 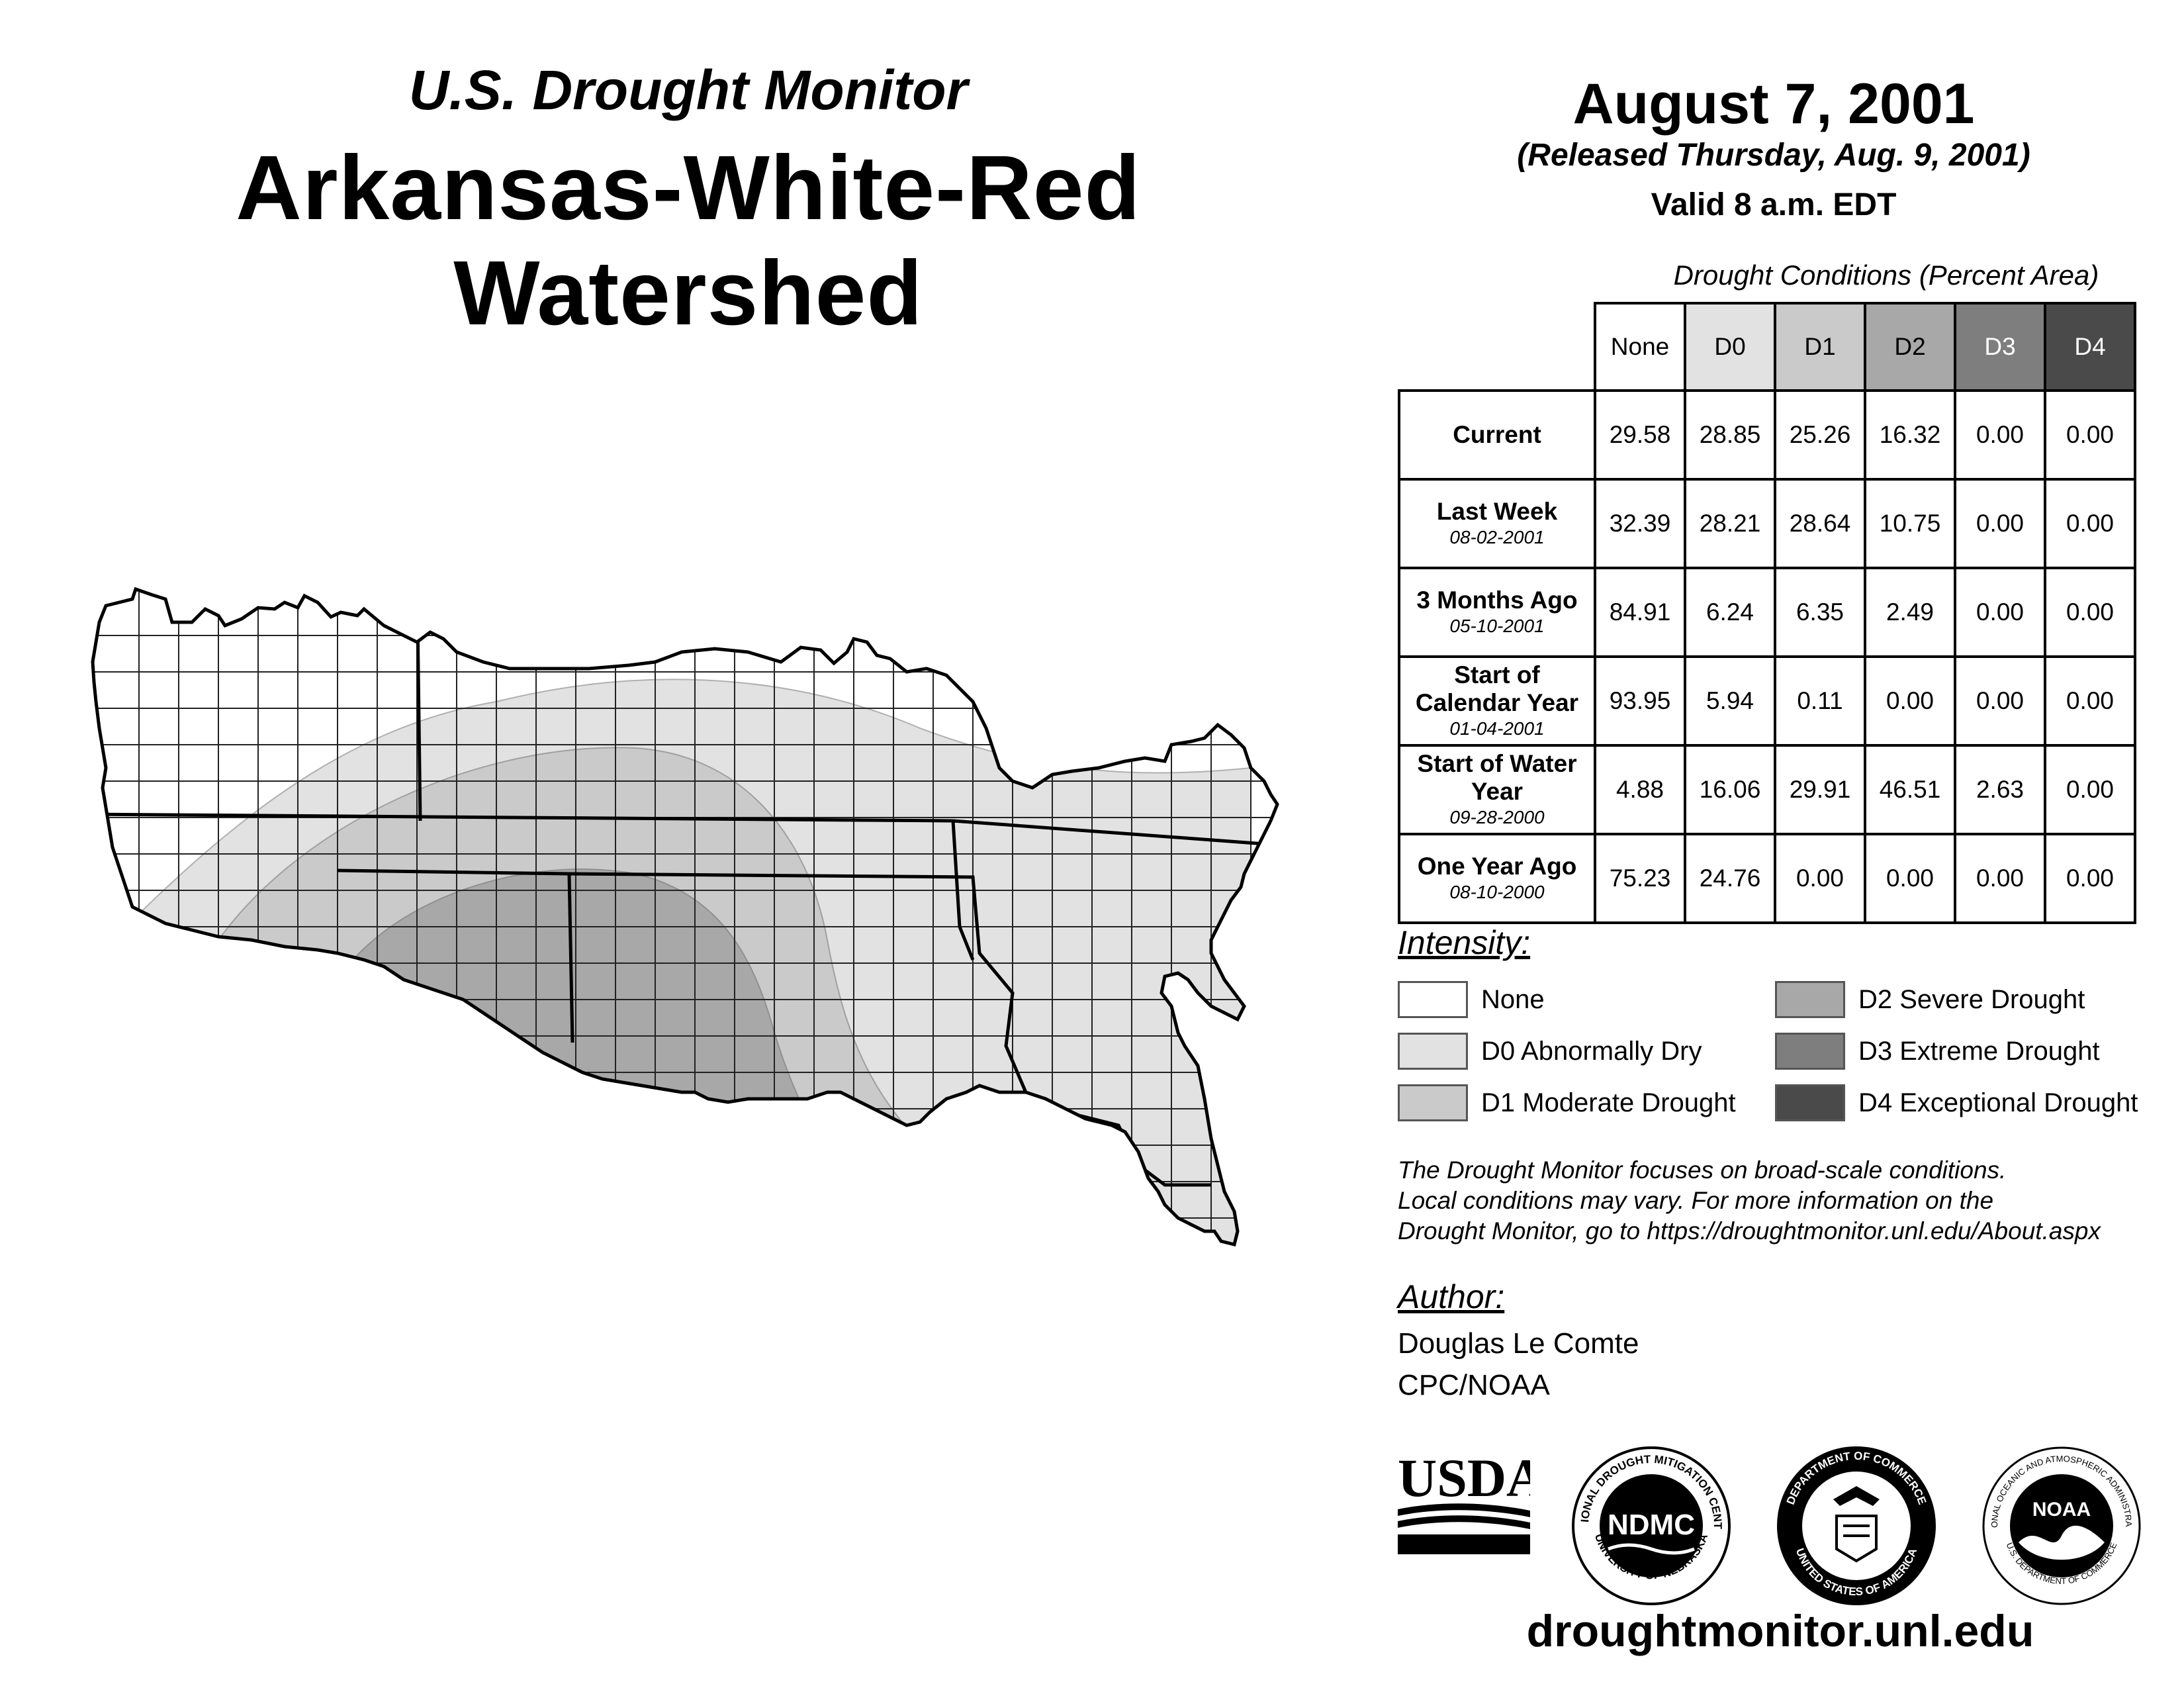 I want to click on table-cell: 29.58, so click(x=1640, y=435).